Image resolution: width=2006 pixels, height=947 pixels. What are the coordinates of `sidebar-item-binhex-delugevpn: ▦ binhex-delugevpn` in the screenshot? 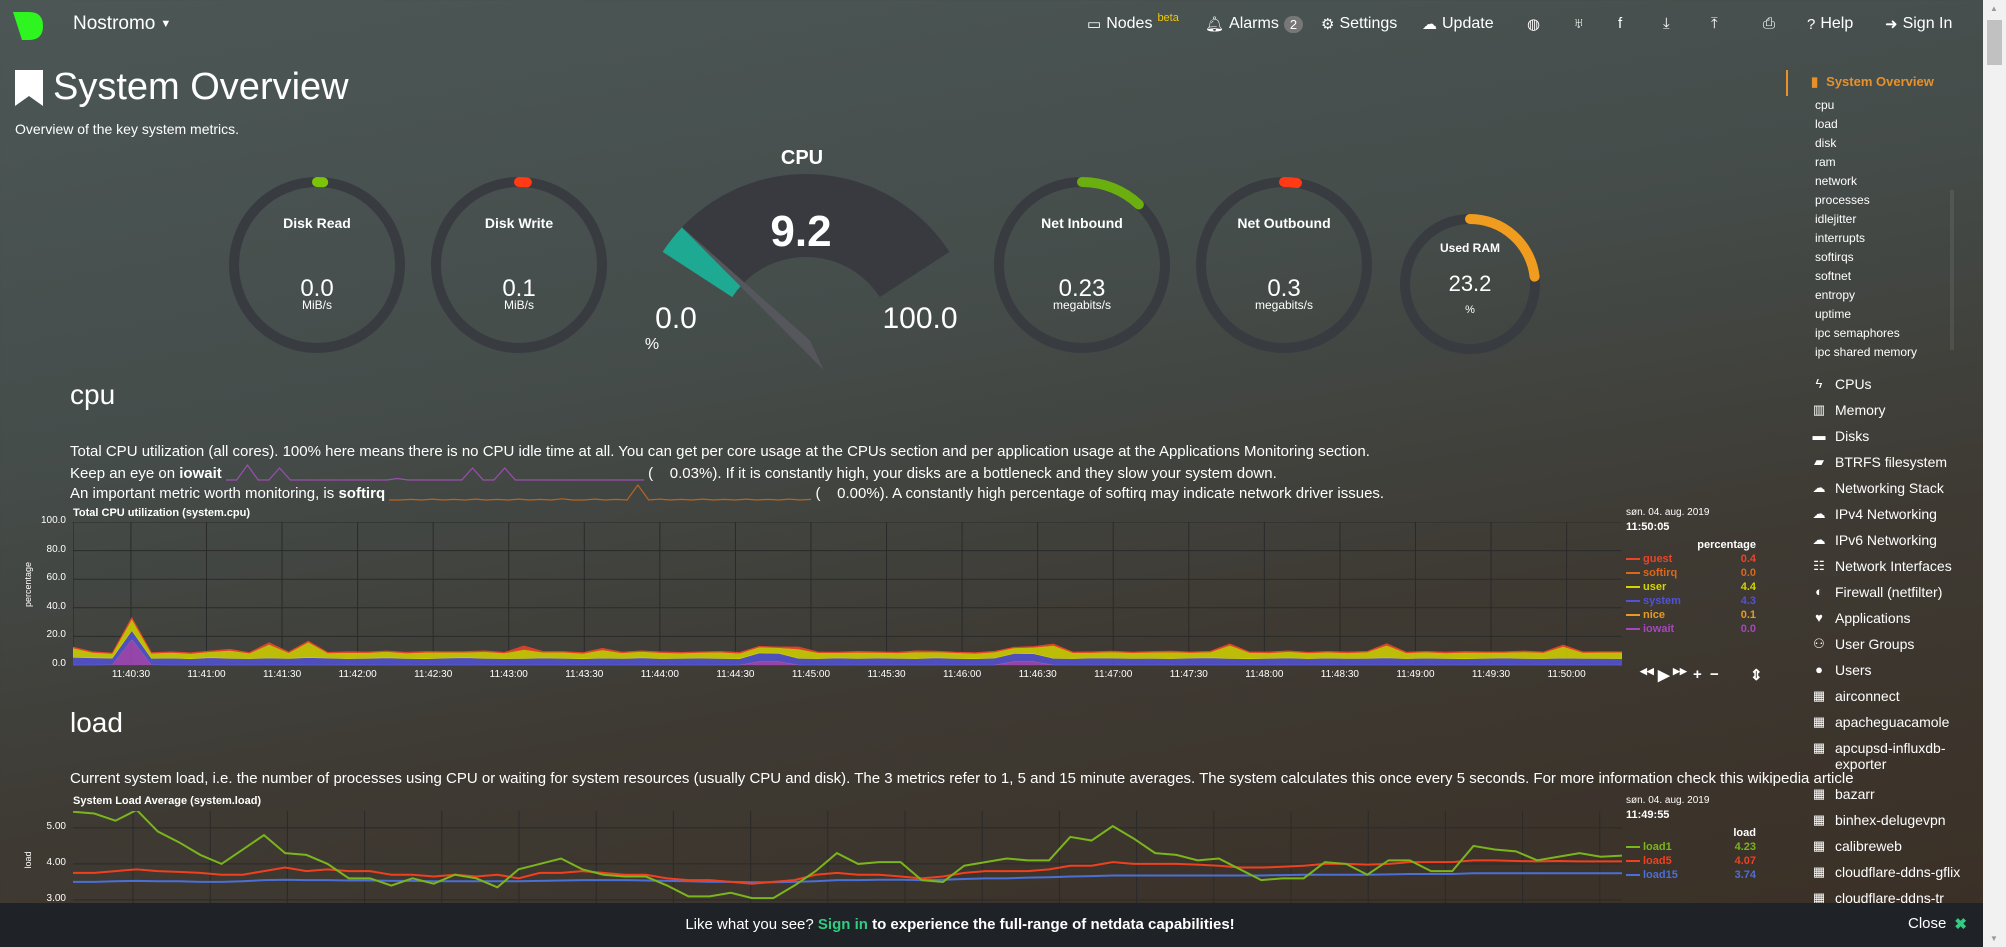 It's located at (1893, 820).